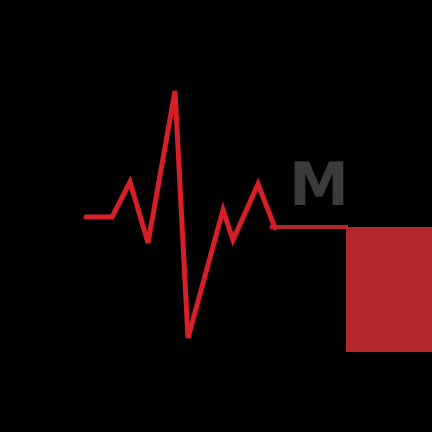  I want to click on red-block, so click(389, 289).